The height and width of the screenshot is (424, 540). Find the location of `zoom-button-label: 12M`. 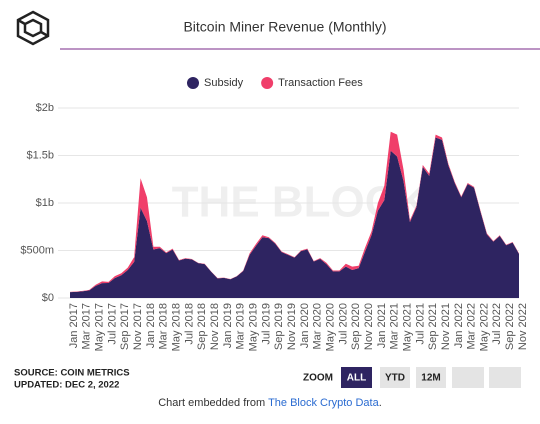

zoom-button-label: 12M is located at coordinates (430, 378).